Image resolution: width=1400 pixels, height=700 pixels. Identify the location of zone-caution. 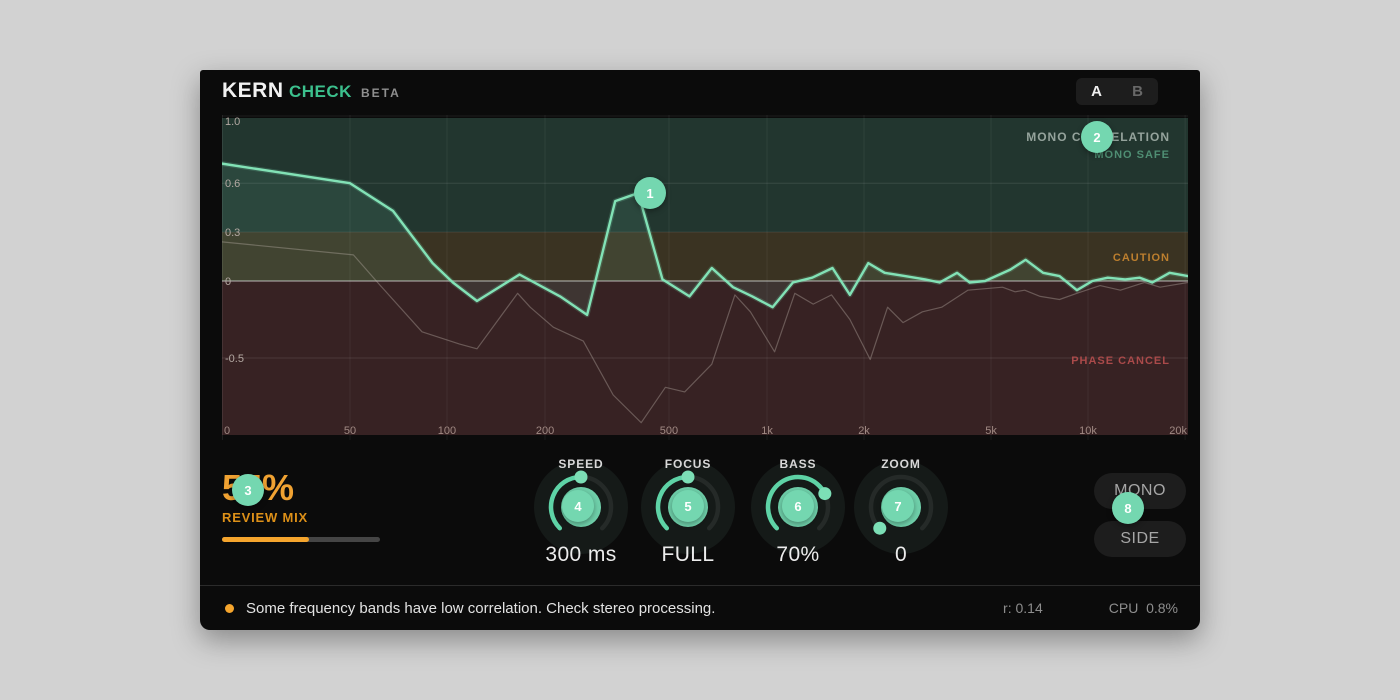
(705, 256).